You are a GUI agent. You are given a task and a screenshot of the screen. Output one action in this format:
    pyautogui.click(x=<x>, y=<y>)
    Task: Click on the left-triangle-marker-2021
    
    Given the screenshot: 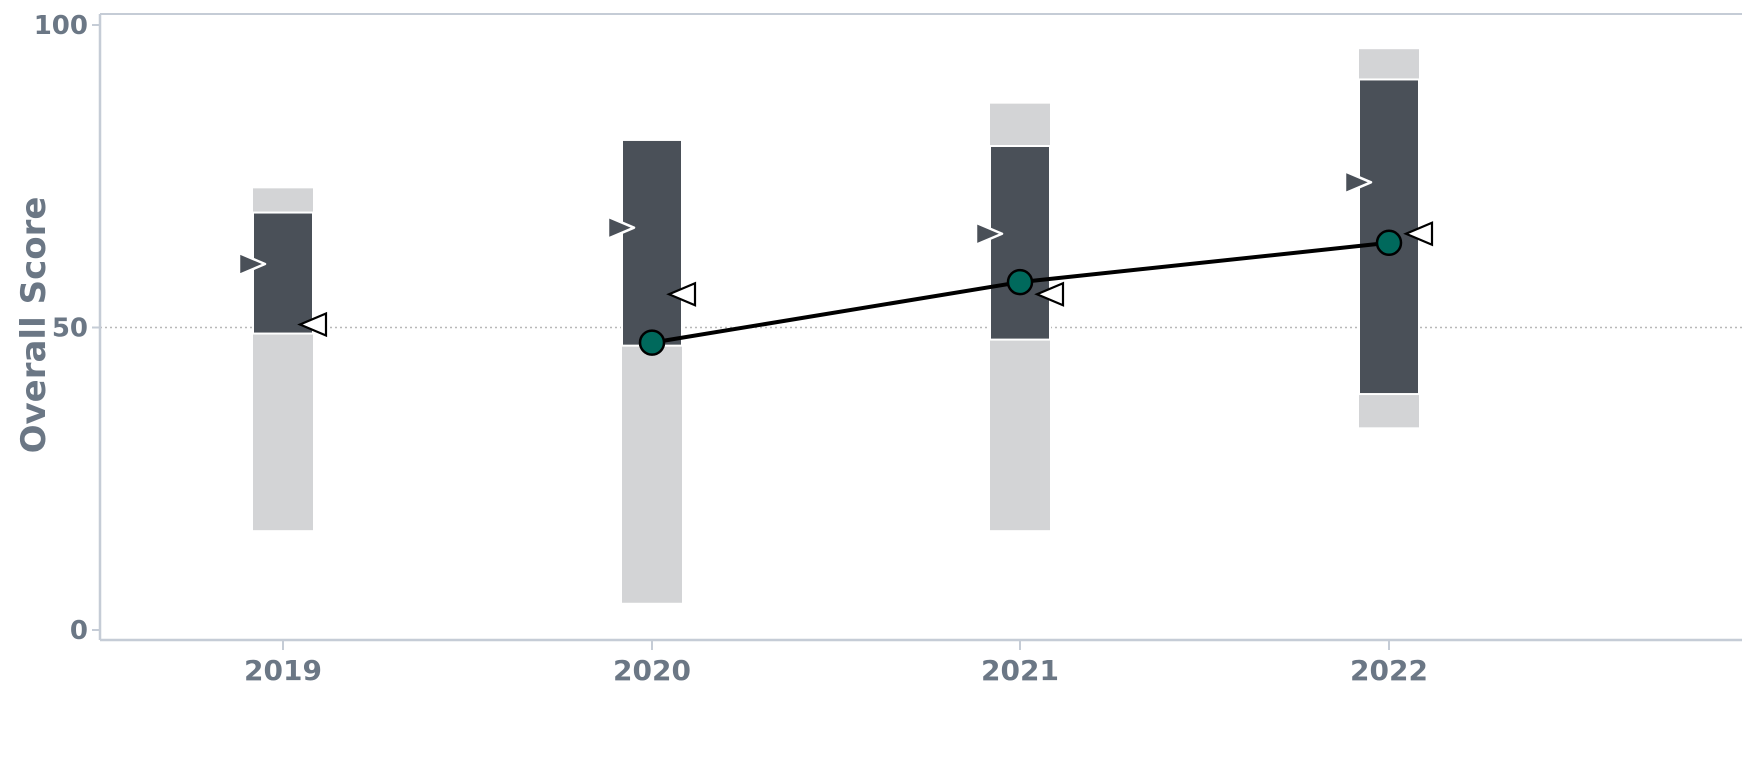 What is the action you would take?
    pyautogui.click(x=989, y=233)
    